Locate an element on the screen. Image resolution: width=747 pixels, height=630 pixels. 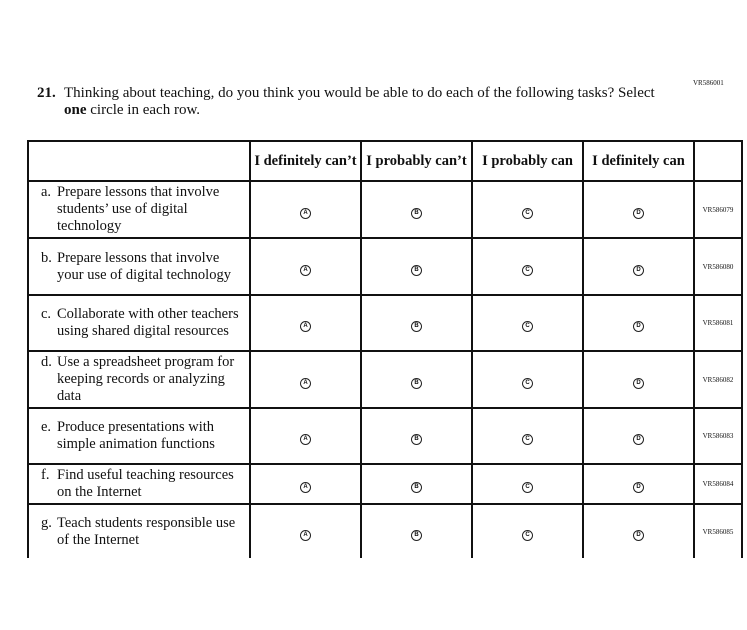
item-code: VR586084 is located at coordinates (718, 484).